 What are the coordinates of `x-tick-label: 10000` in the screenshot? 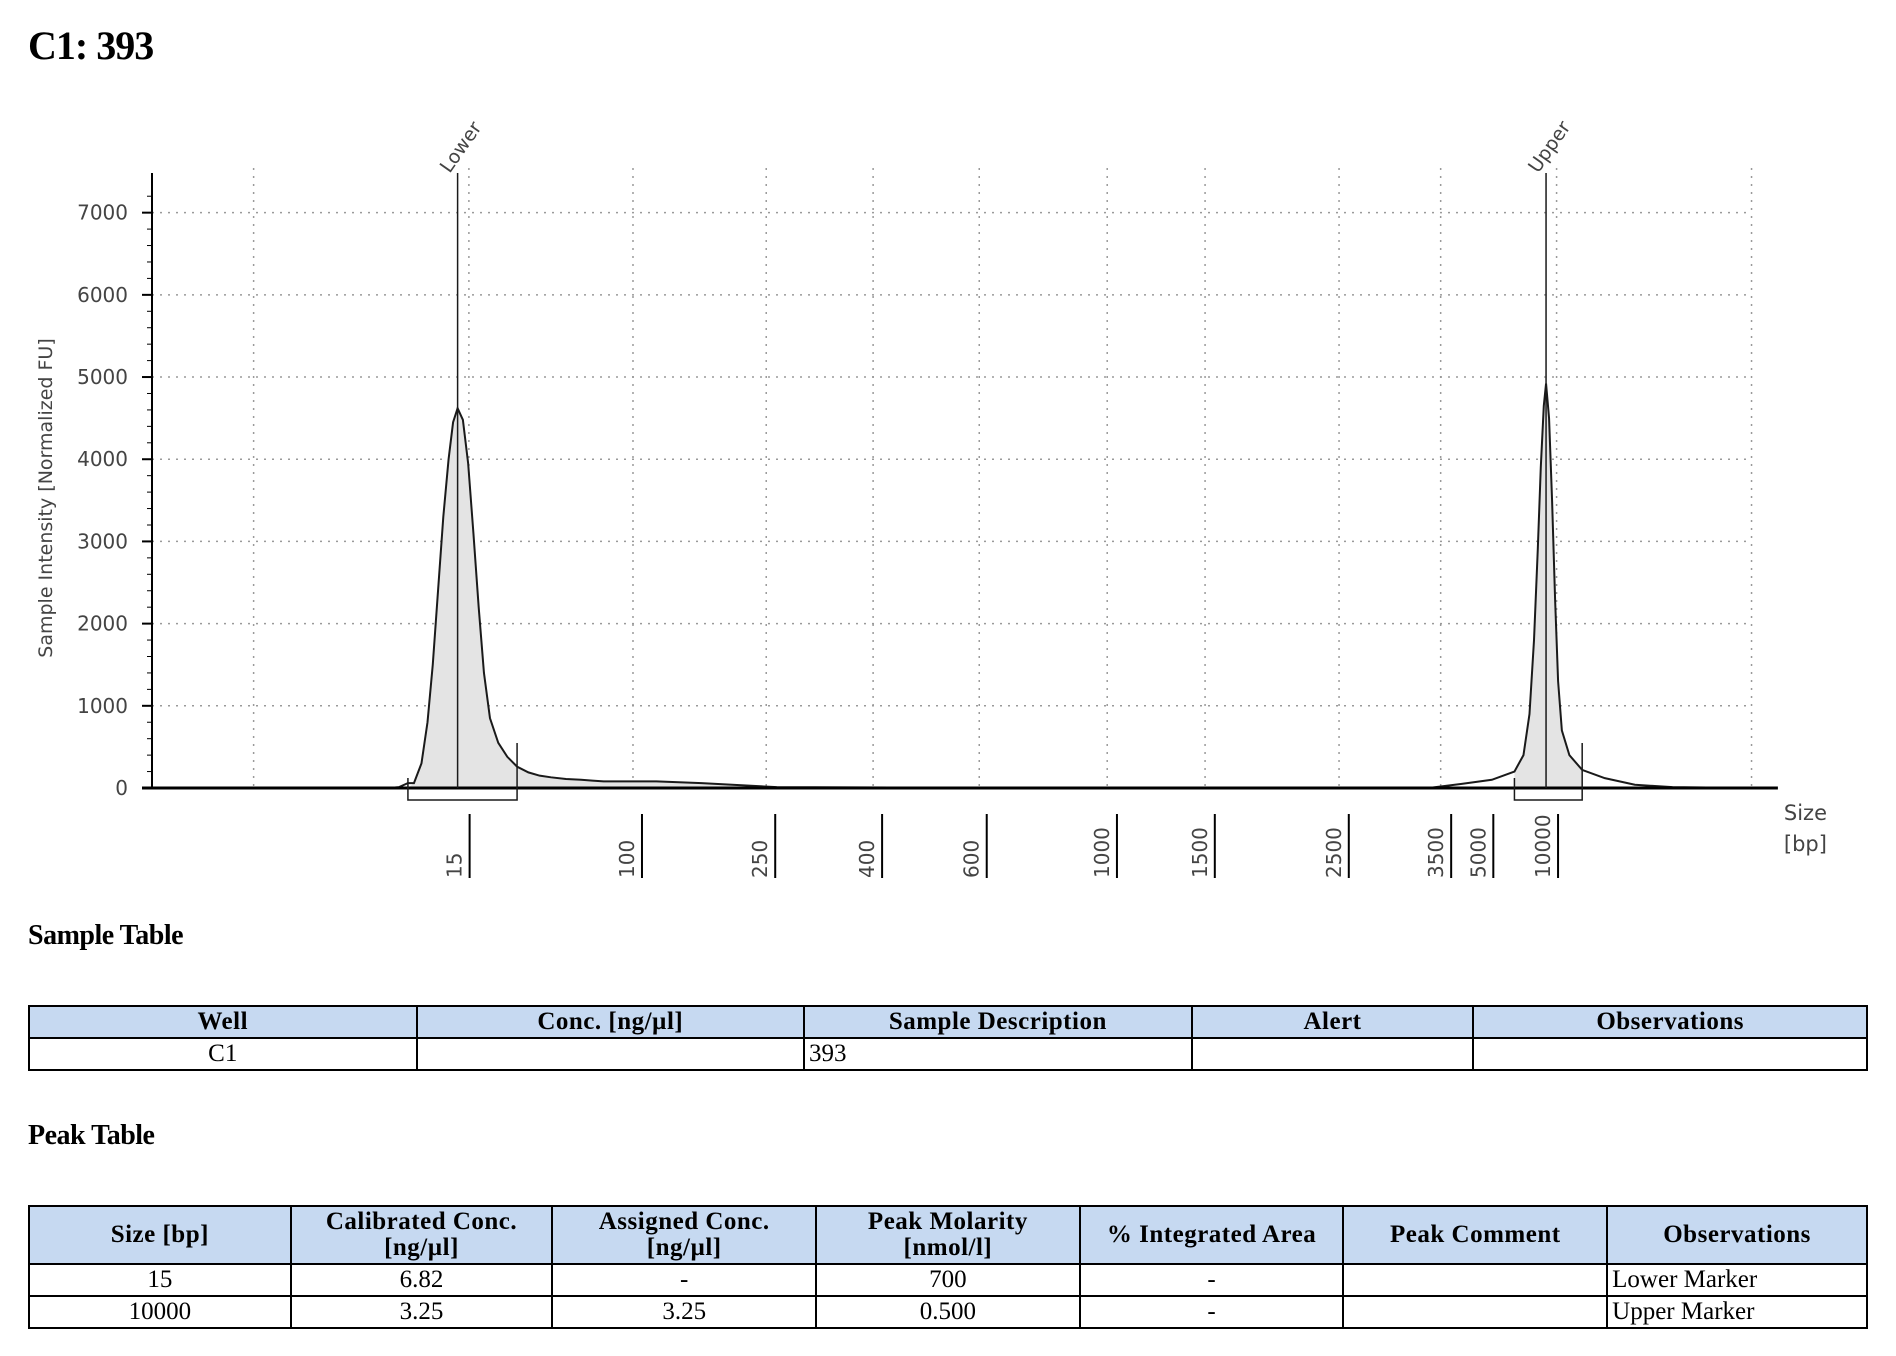 It's located at (1543, 846).